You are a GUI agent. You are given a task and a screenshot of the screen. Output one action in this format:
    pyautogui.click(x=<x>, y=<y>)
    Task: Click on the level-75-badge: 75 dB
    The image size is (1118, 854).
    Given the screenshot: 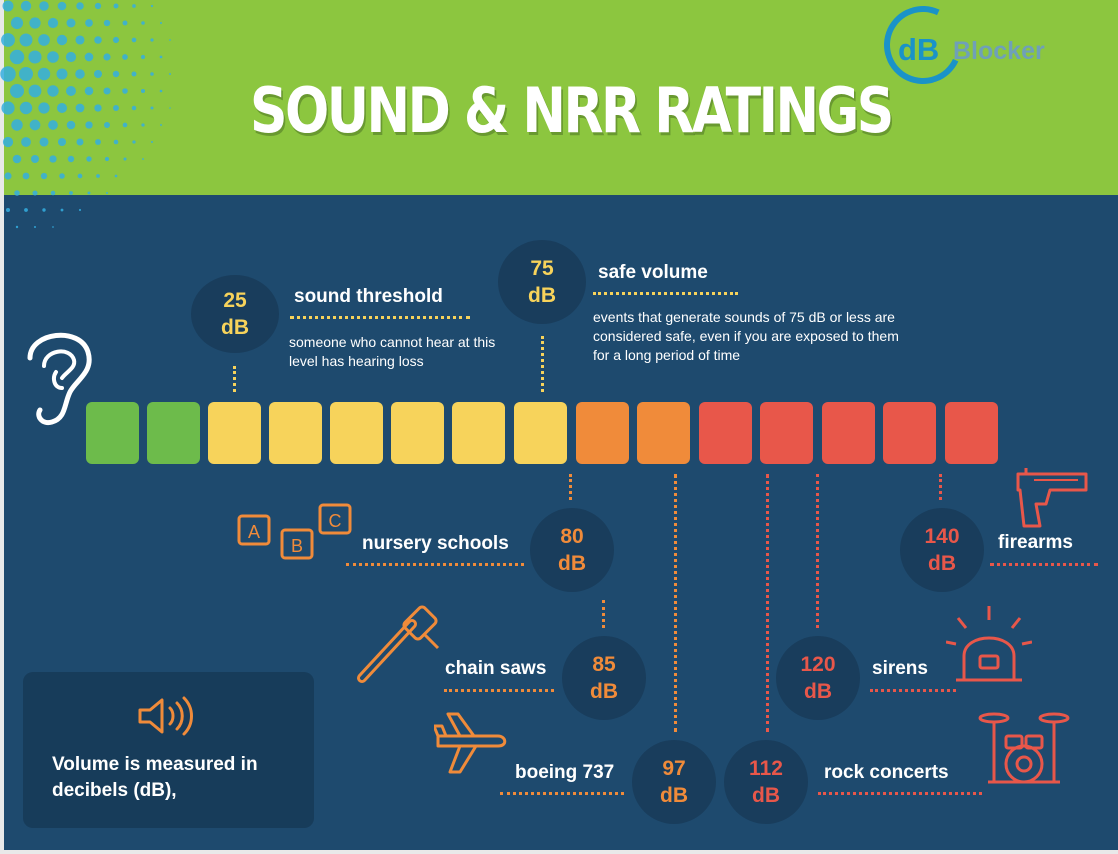 What is the action you would take?
    pyautogui.click(x=542, y=282)
    